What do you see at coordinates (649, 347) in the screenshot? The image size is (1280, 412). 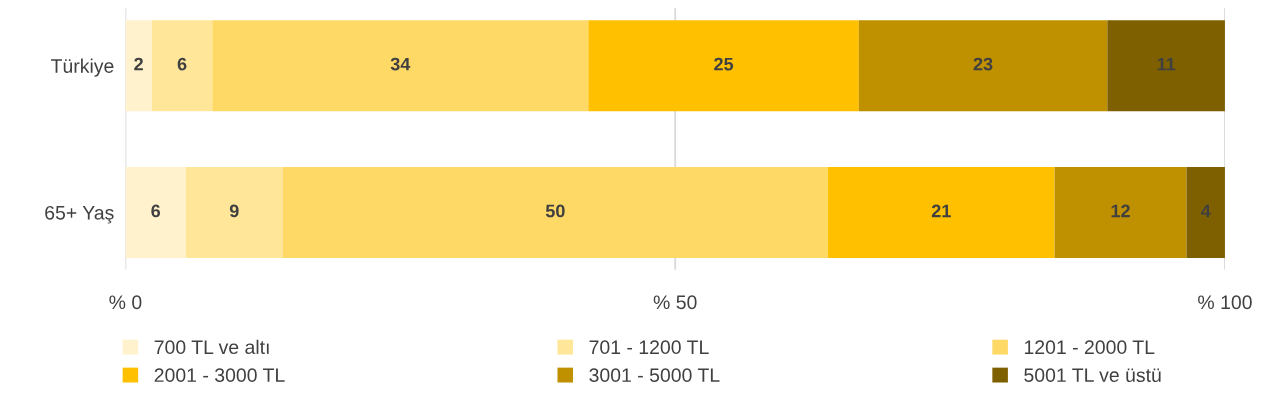 I see `legend-label: 701 - 1200 TL` at bounding box center [649, 347].